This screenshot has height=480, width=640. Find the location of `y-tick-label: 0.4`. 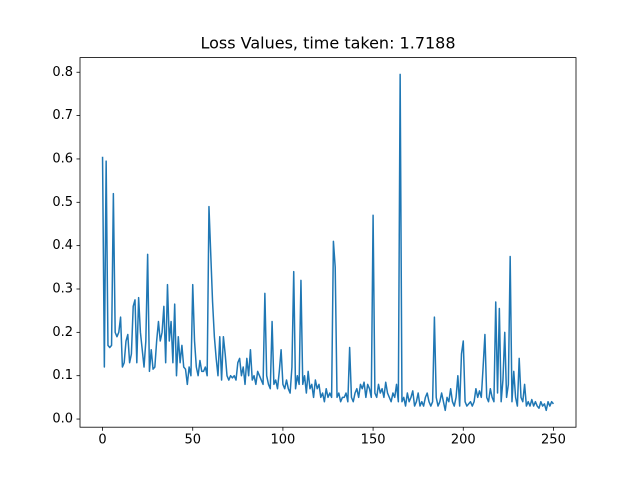

y-tick-label: 0.4 is located at coordinates (62, 245).